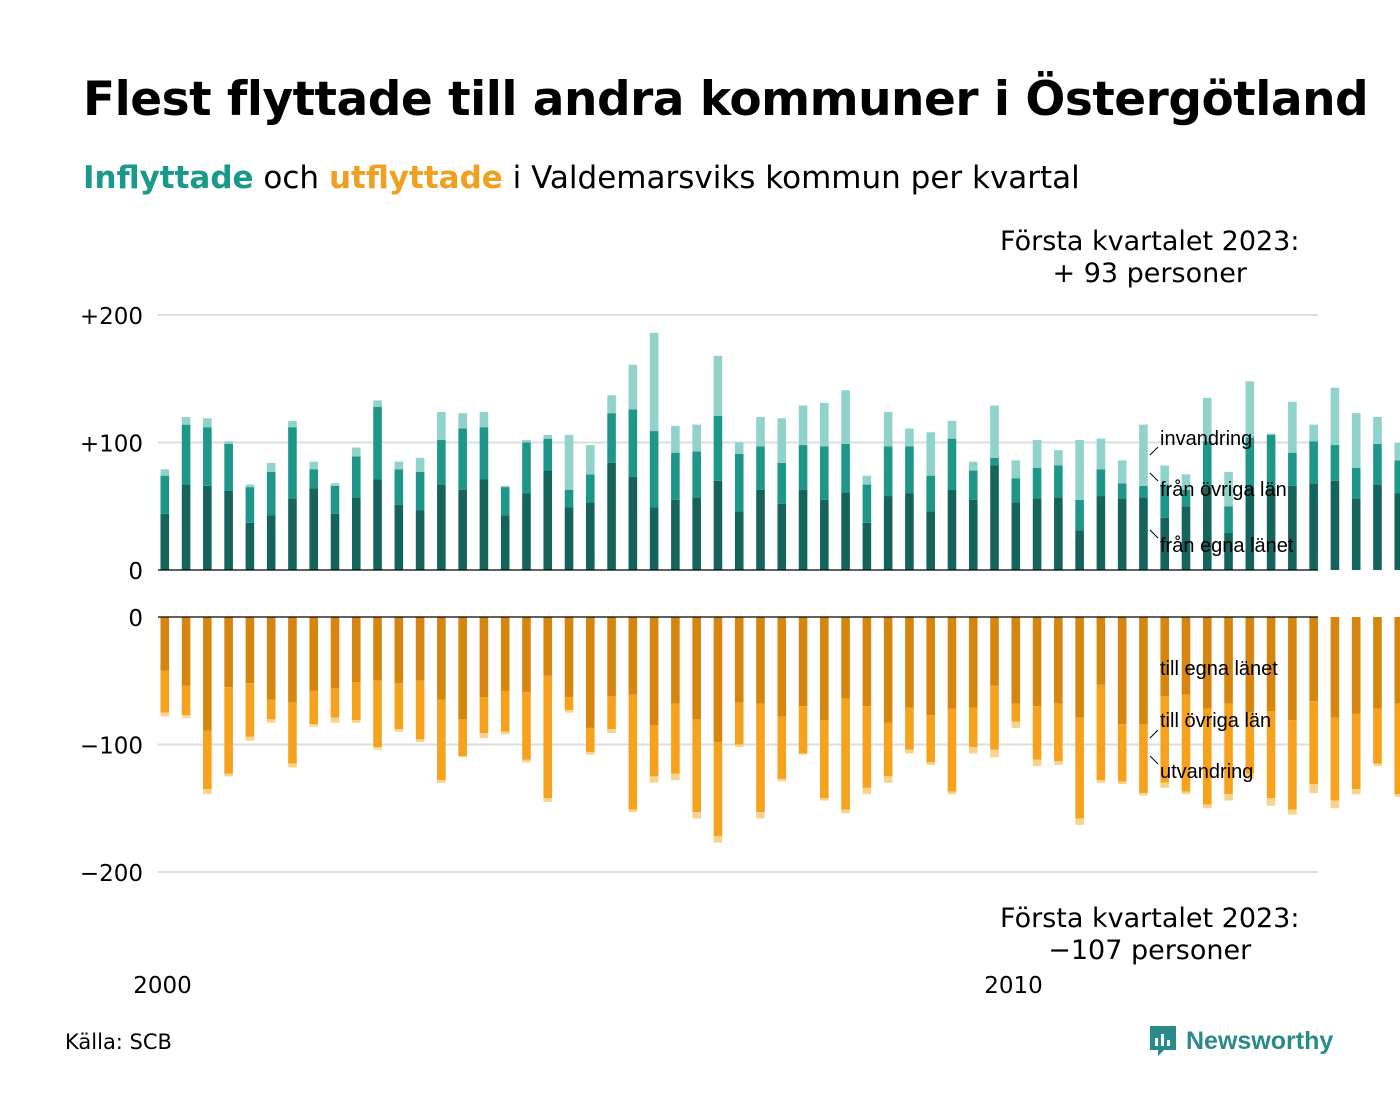 Image resolution: width=1400 pixels, height=1120 pixels. What do you see at coordinates (118, 1042) in the screenshot?
I see `source-note: Källa: SCB` at bounding box center [118, 1042].